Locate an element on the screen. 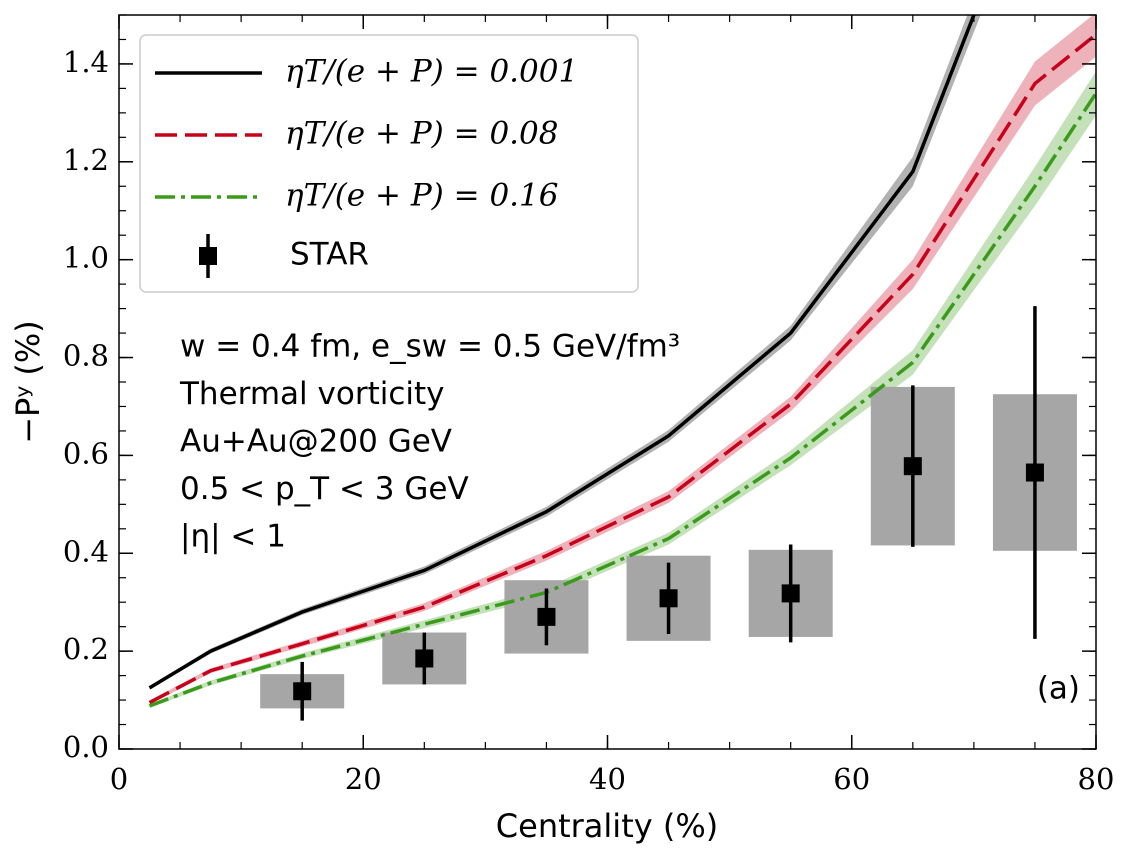  y-tick-label: 1.4 is located at coordinates (86, 62).